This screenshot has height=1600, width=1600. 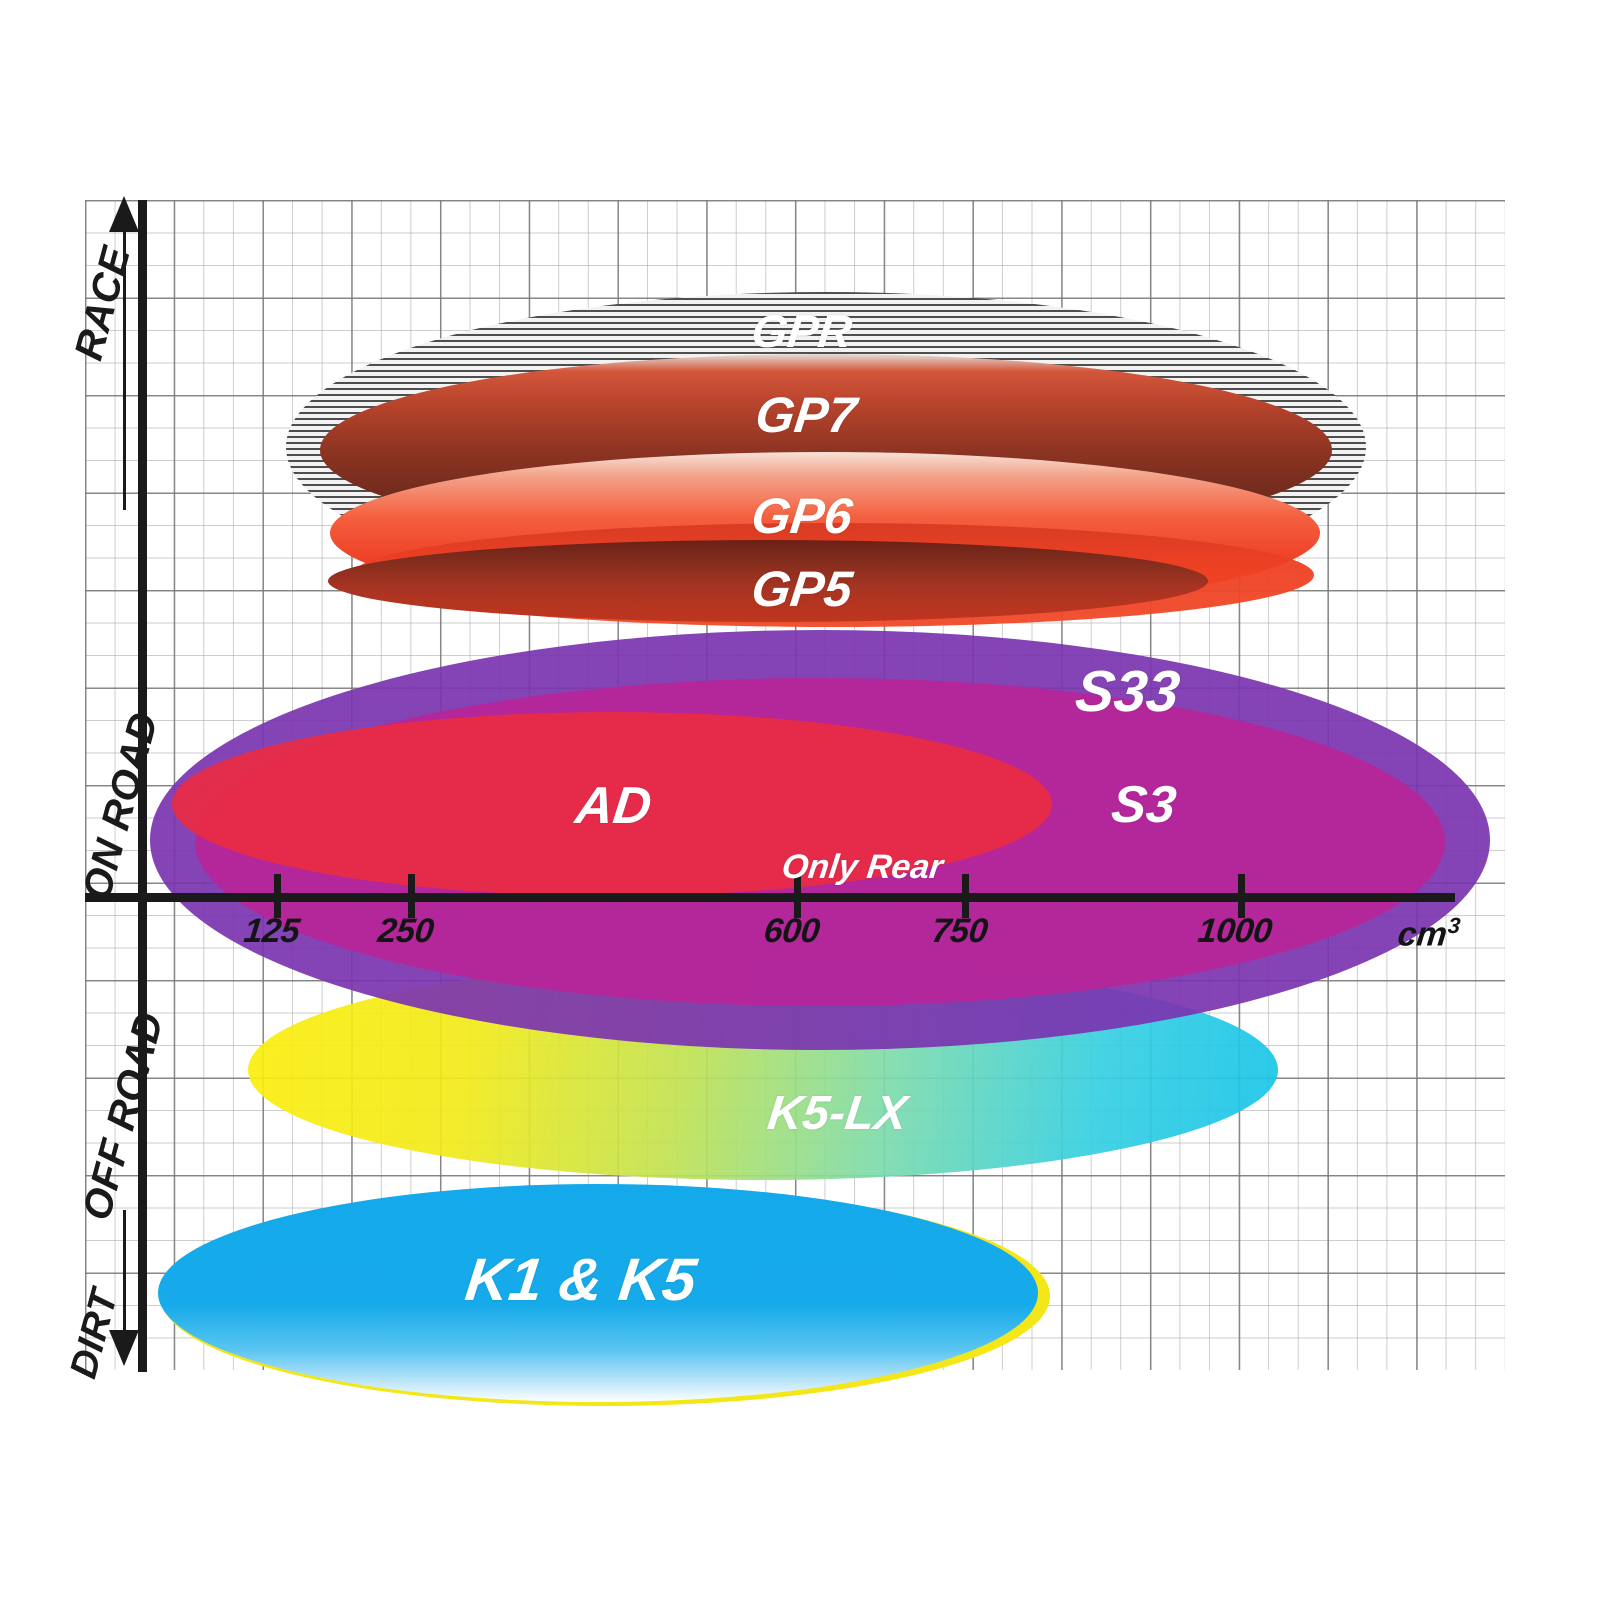 What do you see at coordinates (581, 1279) in the screenshot?
I see `blob-label-k1k5: K1 & K5` at bounding box center [581, 1279].